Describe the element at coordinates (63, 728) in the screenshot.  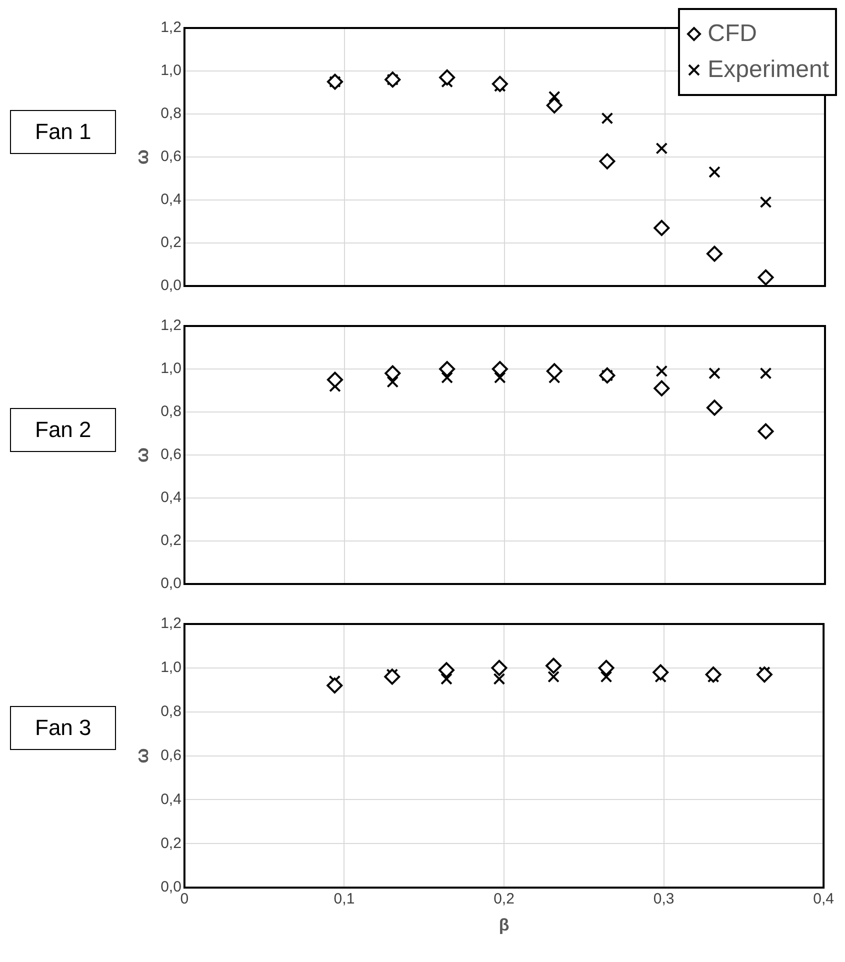
I see `text: Fan 3` at that location.